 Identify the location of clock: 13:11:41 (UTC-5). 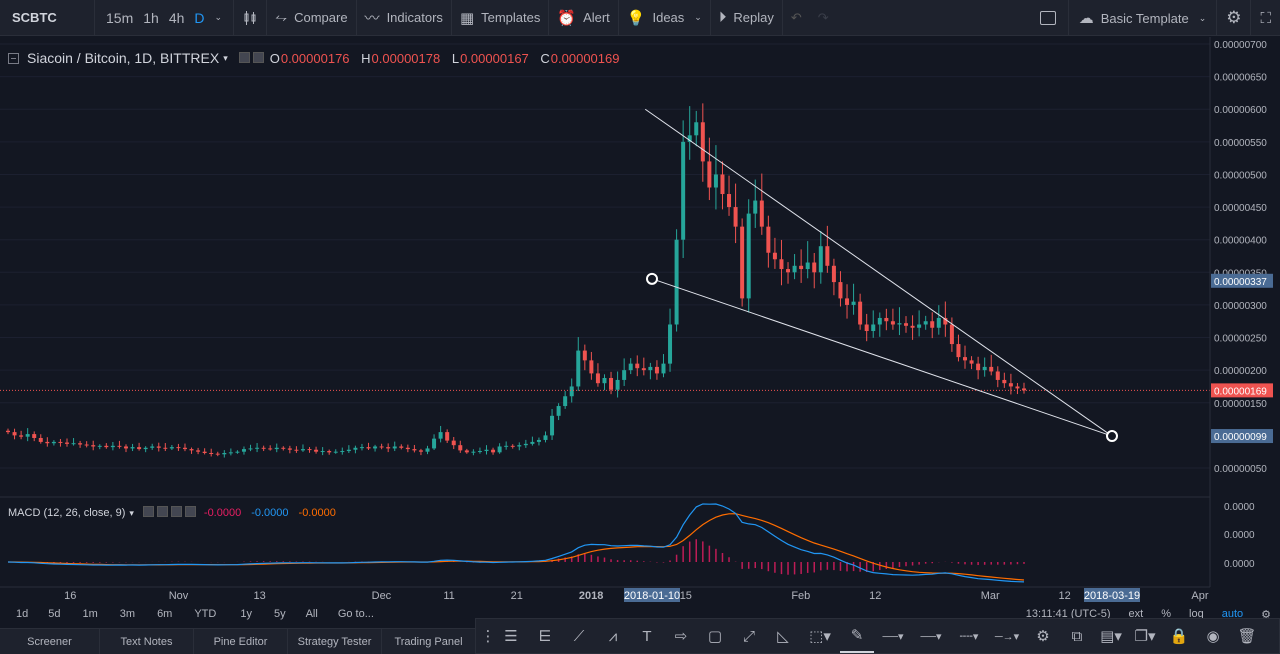
(1068, 614).